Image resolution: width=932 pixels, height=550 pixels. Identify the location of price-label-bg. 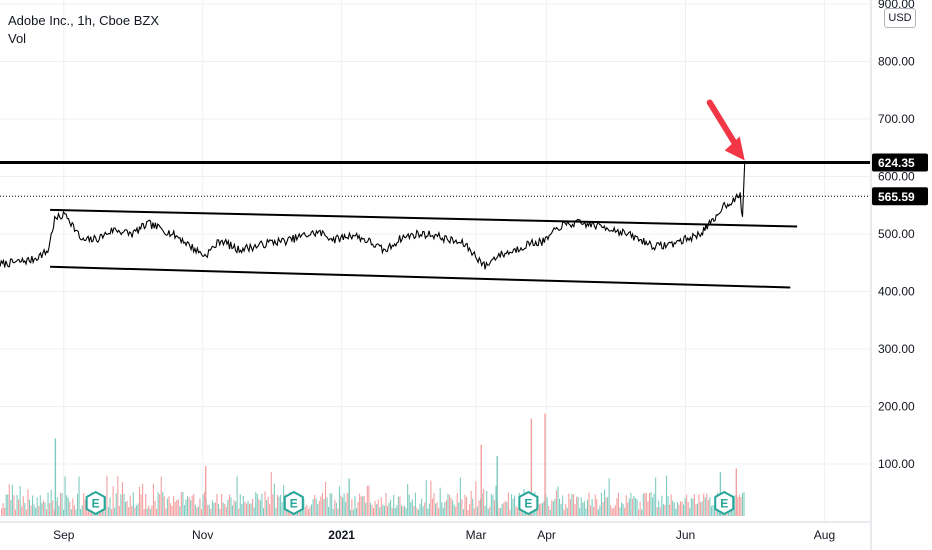
(900, 196).